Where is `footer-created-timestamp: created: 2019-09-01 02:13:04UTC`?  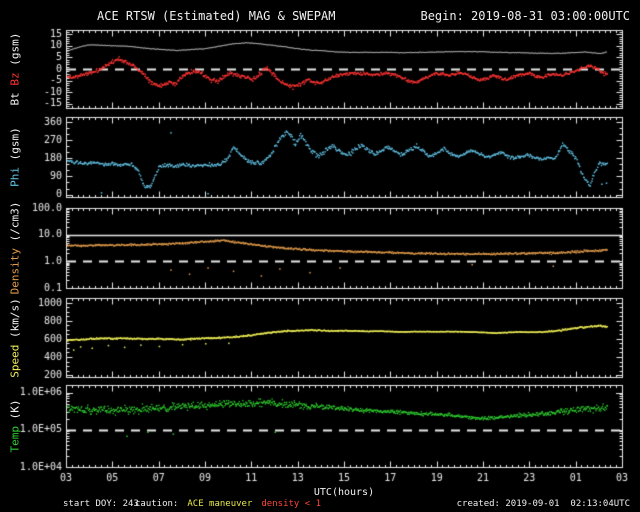 footer-created-timestamp: created: 2019-09-01 02:13:04UTC is located at coordinates (543, 504).